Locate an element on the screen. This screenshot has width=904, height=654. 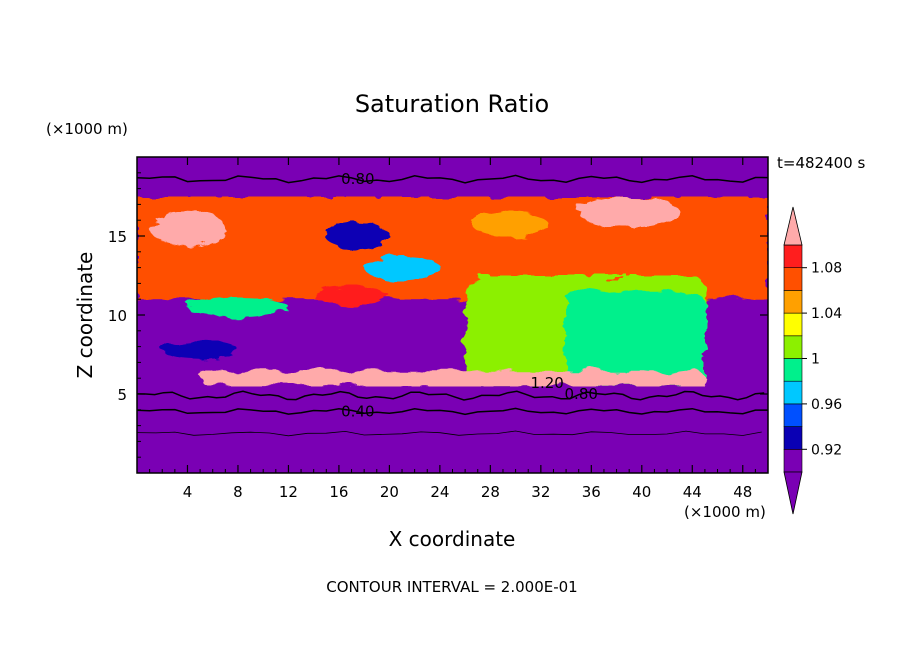
x-tick-label: 4 is located at coordinates (188, 492).